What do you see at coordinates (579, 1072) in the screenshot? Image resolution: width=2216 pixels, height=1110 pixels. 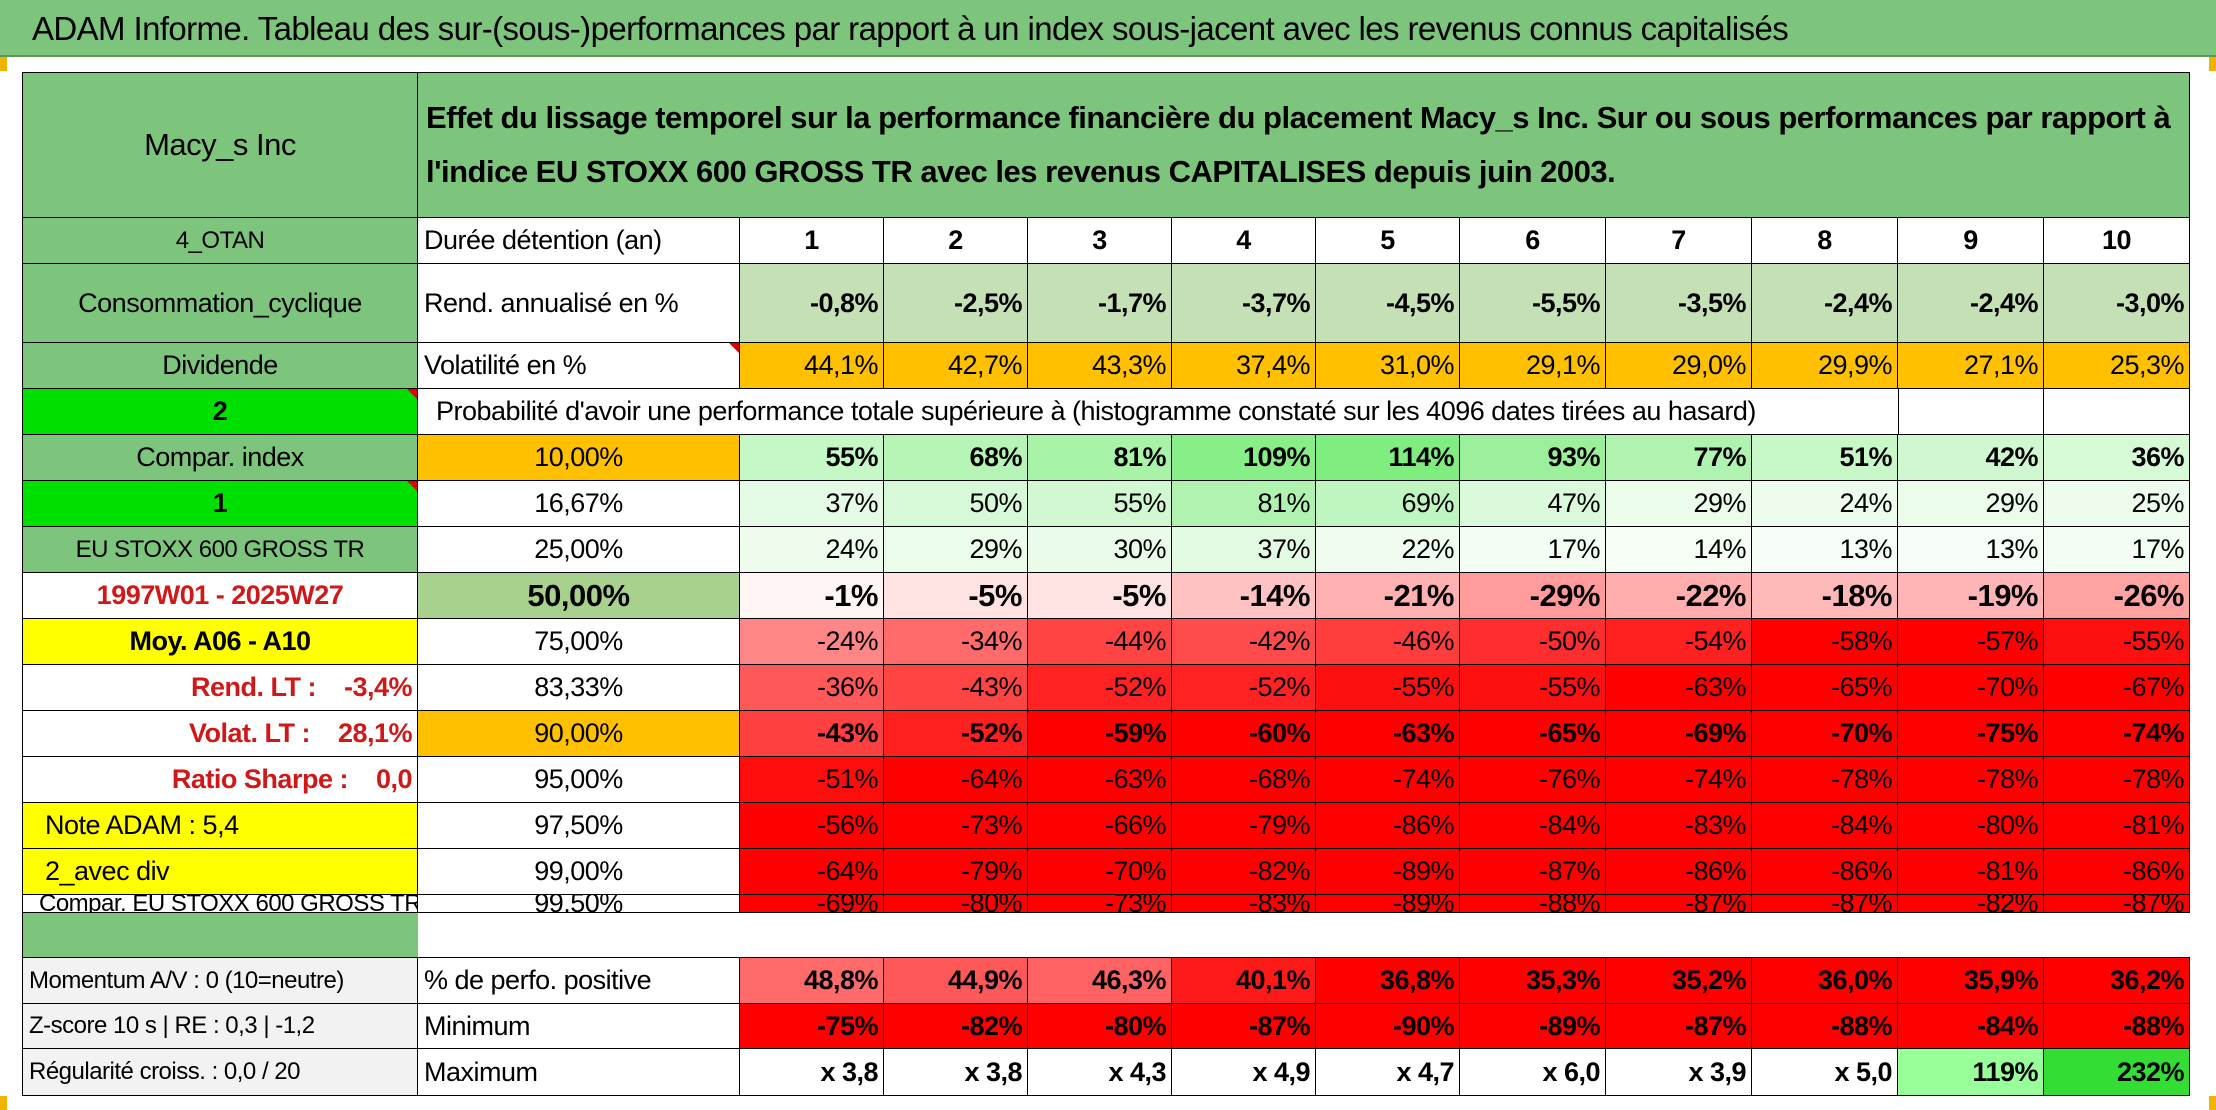 I see `label-maximum: Maximum` at bounding box center [579, 1072].